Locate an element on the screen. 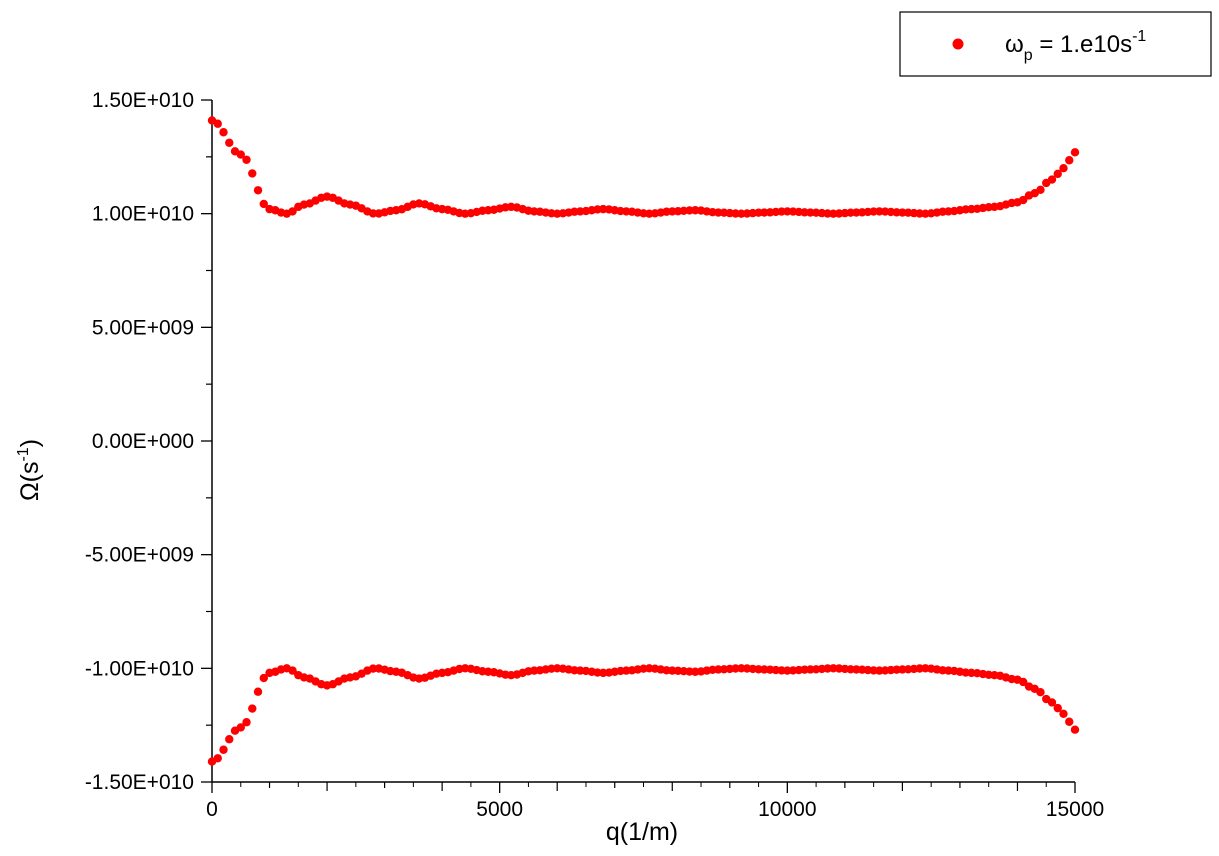 Image resolution: width=1219 pixels, height=856 pixels. legend-symbol: ω is located at coordinates (1014, 44).